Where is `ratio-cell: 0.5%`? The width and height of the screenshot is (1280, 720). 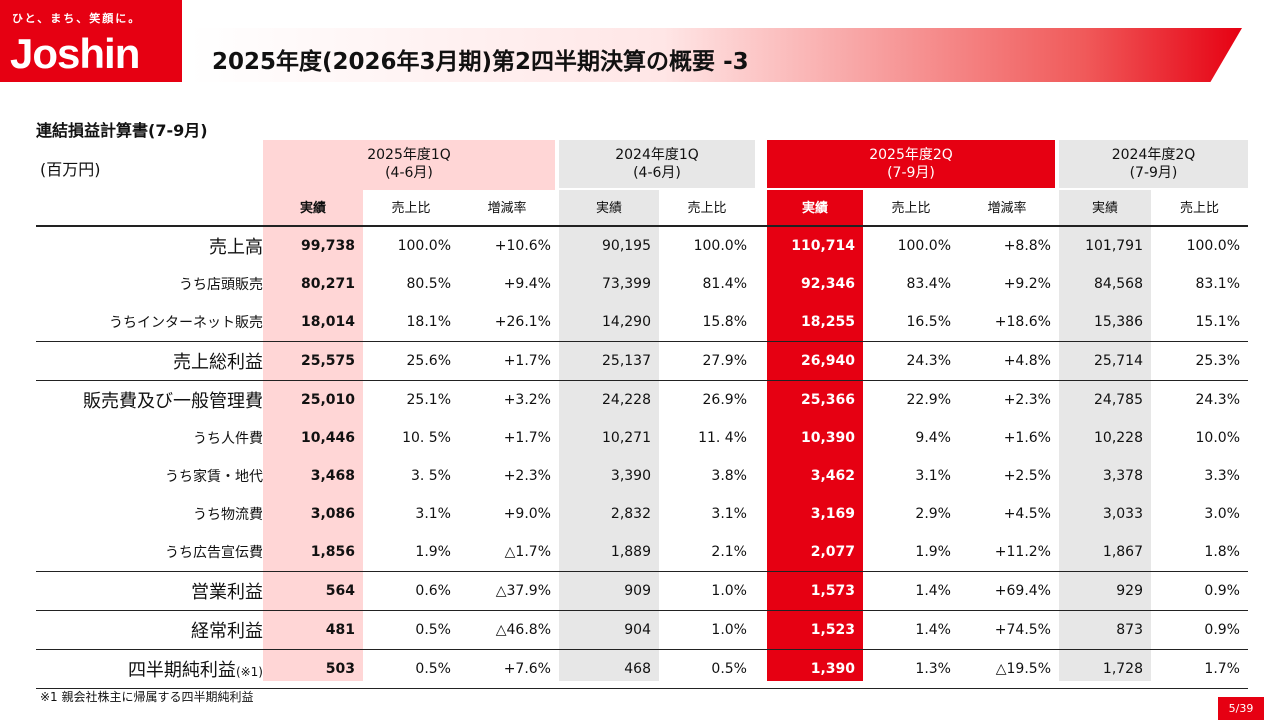
ratio-cell: 0.5% is located at coordinates (411, 630).